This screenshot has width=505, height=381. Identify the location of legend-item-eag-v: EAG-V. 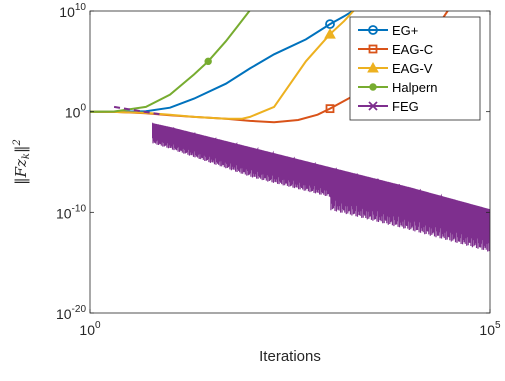
(395, 68).